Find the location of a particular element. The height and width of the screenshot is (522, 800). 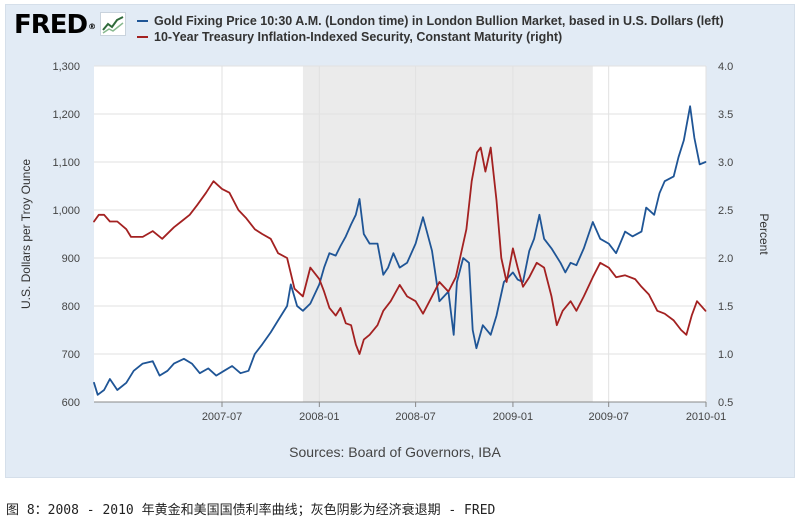

right-tick-label: 2.5 is located at coordinates (725, 211).